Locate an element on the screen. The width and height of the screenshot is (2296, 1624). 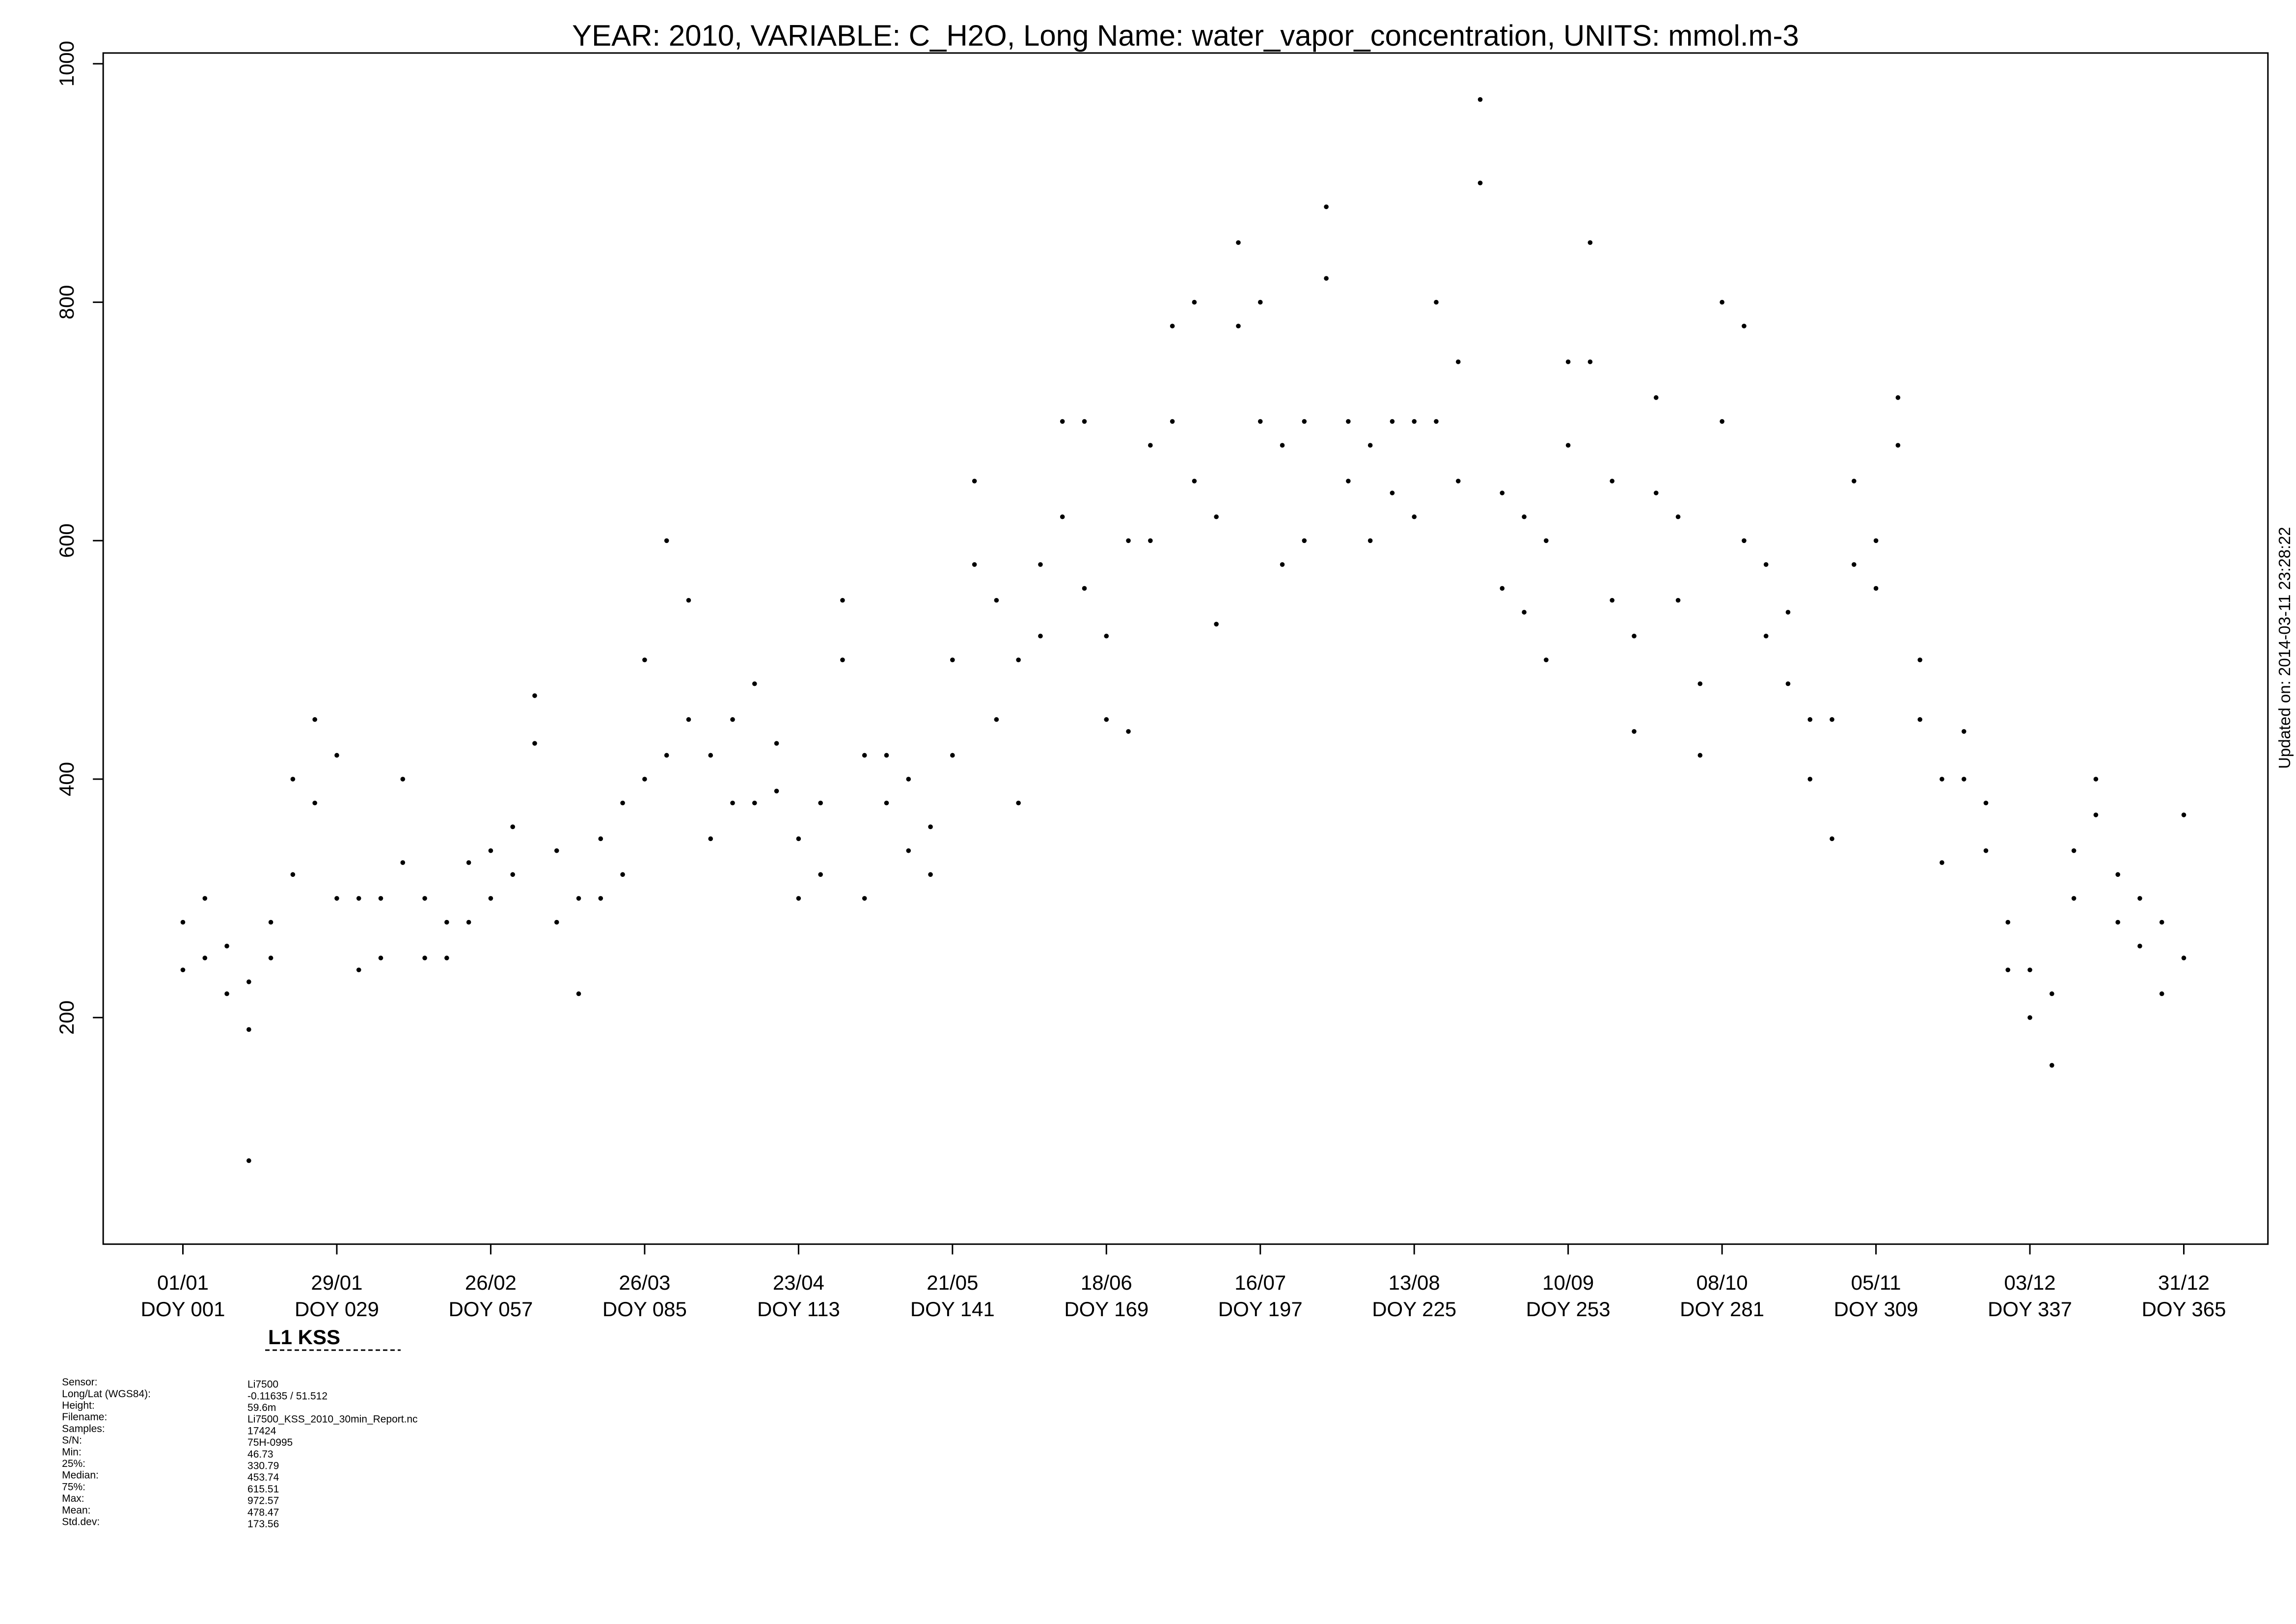
x-tick-sublabel: DOY 337 is located at coordinates (2030, 1309).